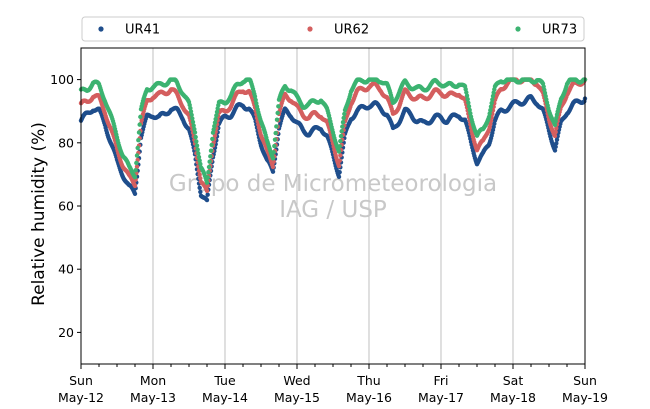 Image resolution: width=650 pixels, height=409 pixels. Describe the element at coordinates (296, 380) in the screenshot. I see `x-tick-day-3: Wed` at that location.